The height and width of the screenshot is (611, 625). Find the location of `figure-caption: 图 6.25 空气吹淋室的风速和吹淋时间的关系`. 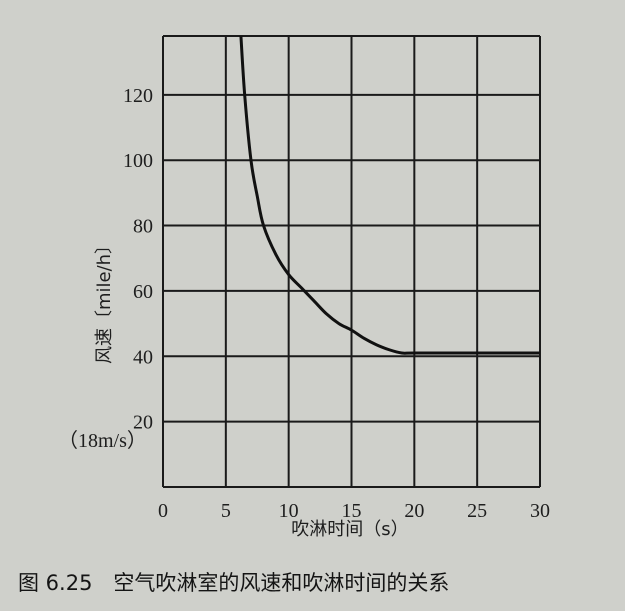

figure-caption: 图 6.25 空气吹淋室的风速和吹淋时间的关系 is located at coordinates (233, 583).